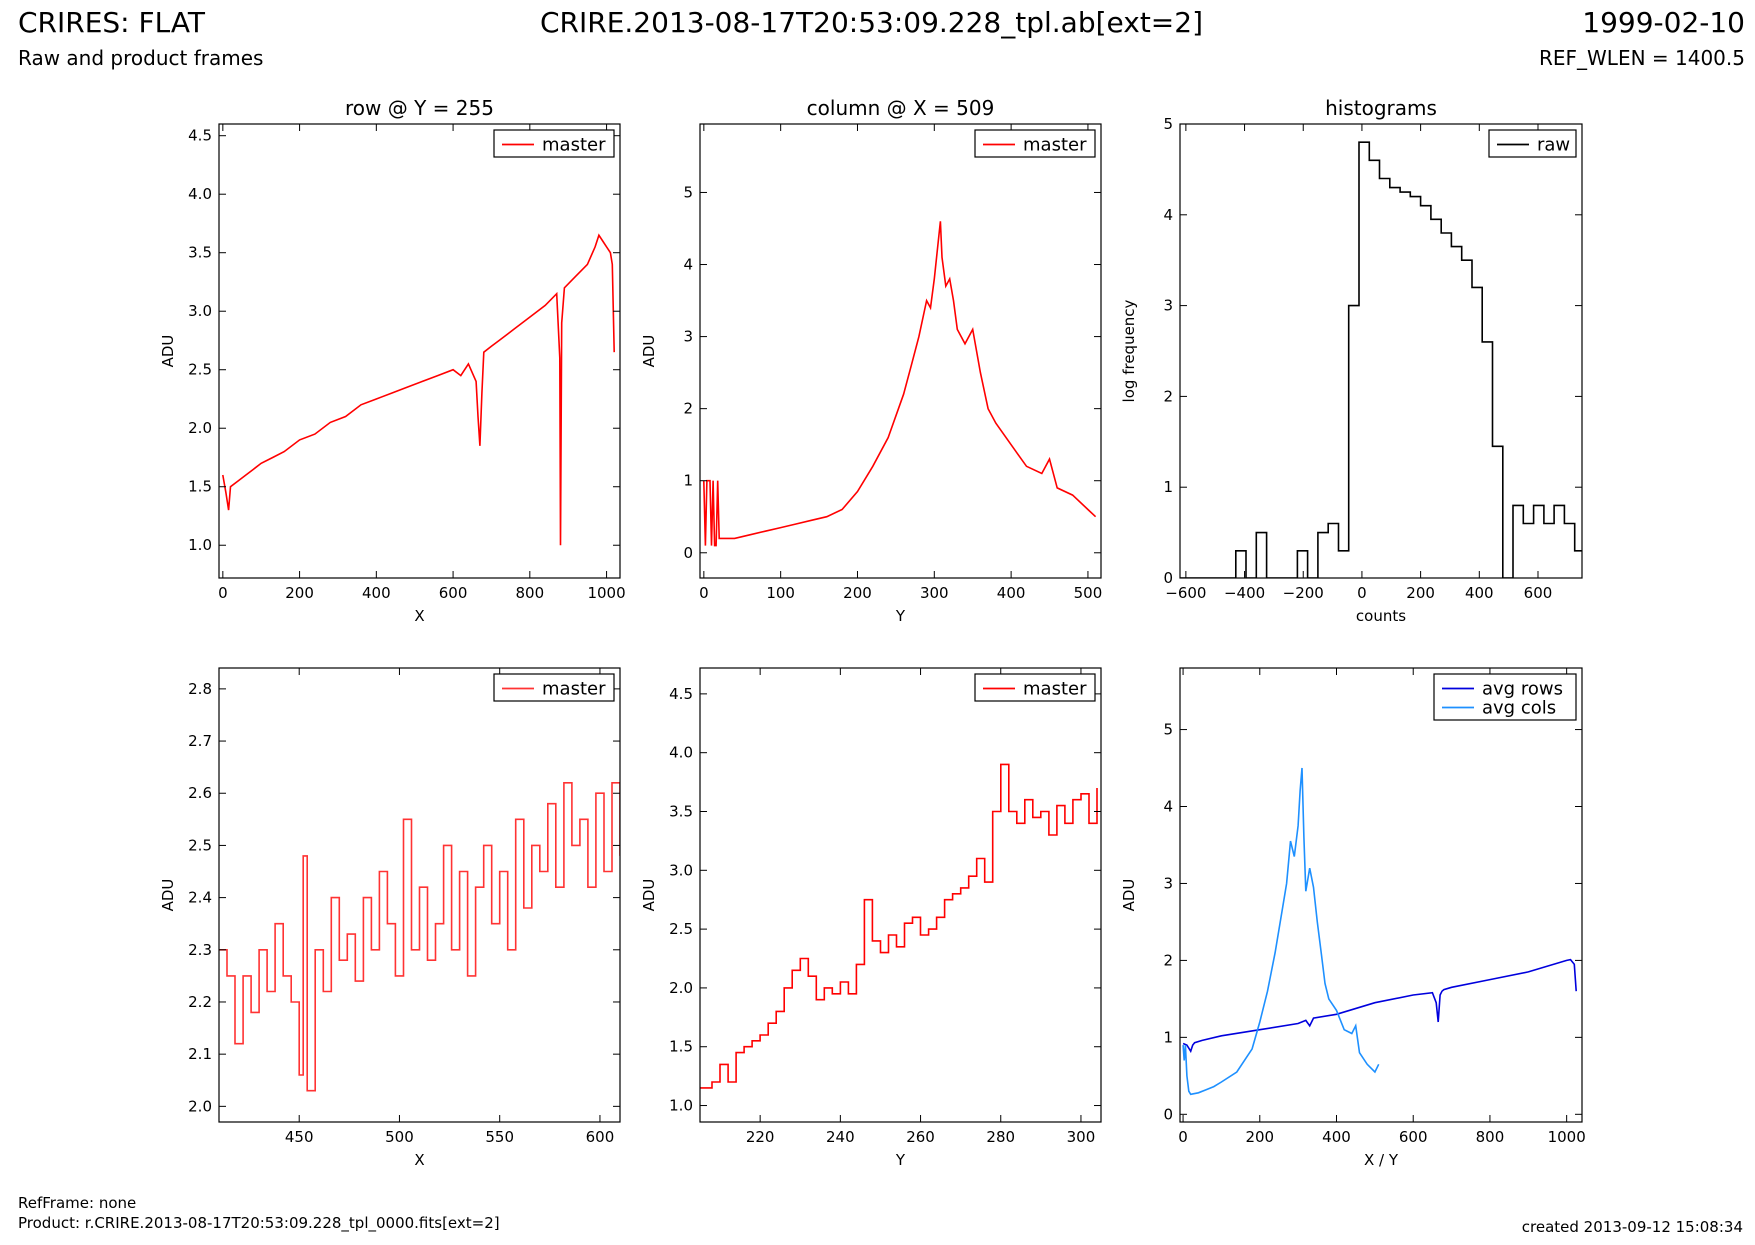 This screenshot has height=1245, width=1755. I want to click on x-tick-label: 300, so click(1081, 1137).